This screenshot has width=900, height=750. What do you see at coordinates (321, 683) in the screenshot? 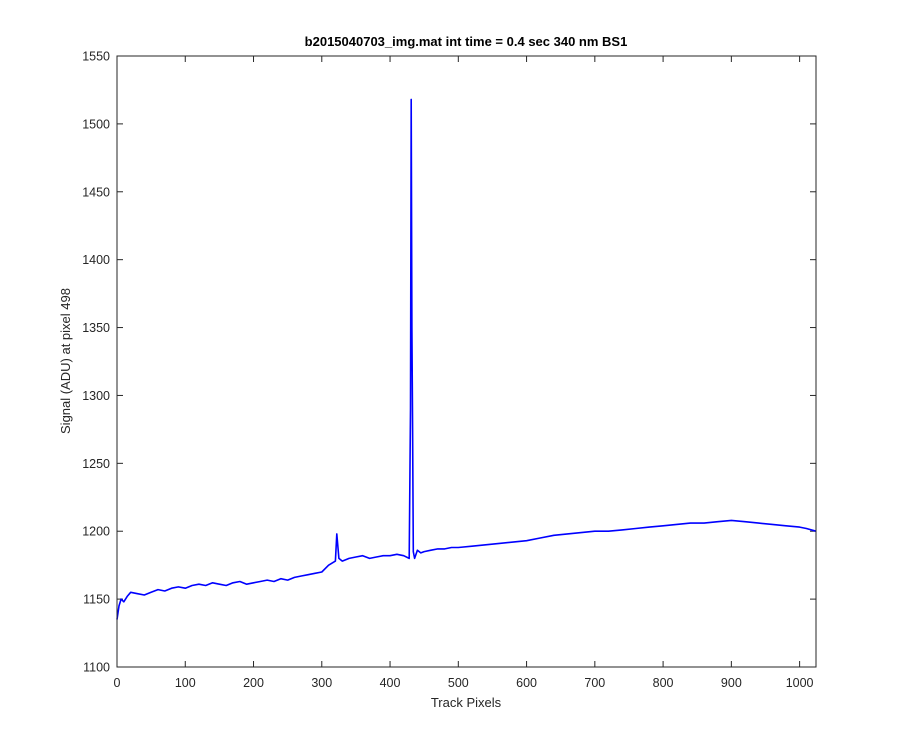
I see `x-tick-label: 300` at bounding box center [321, 683].